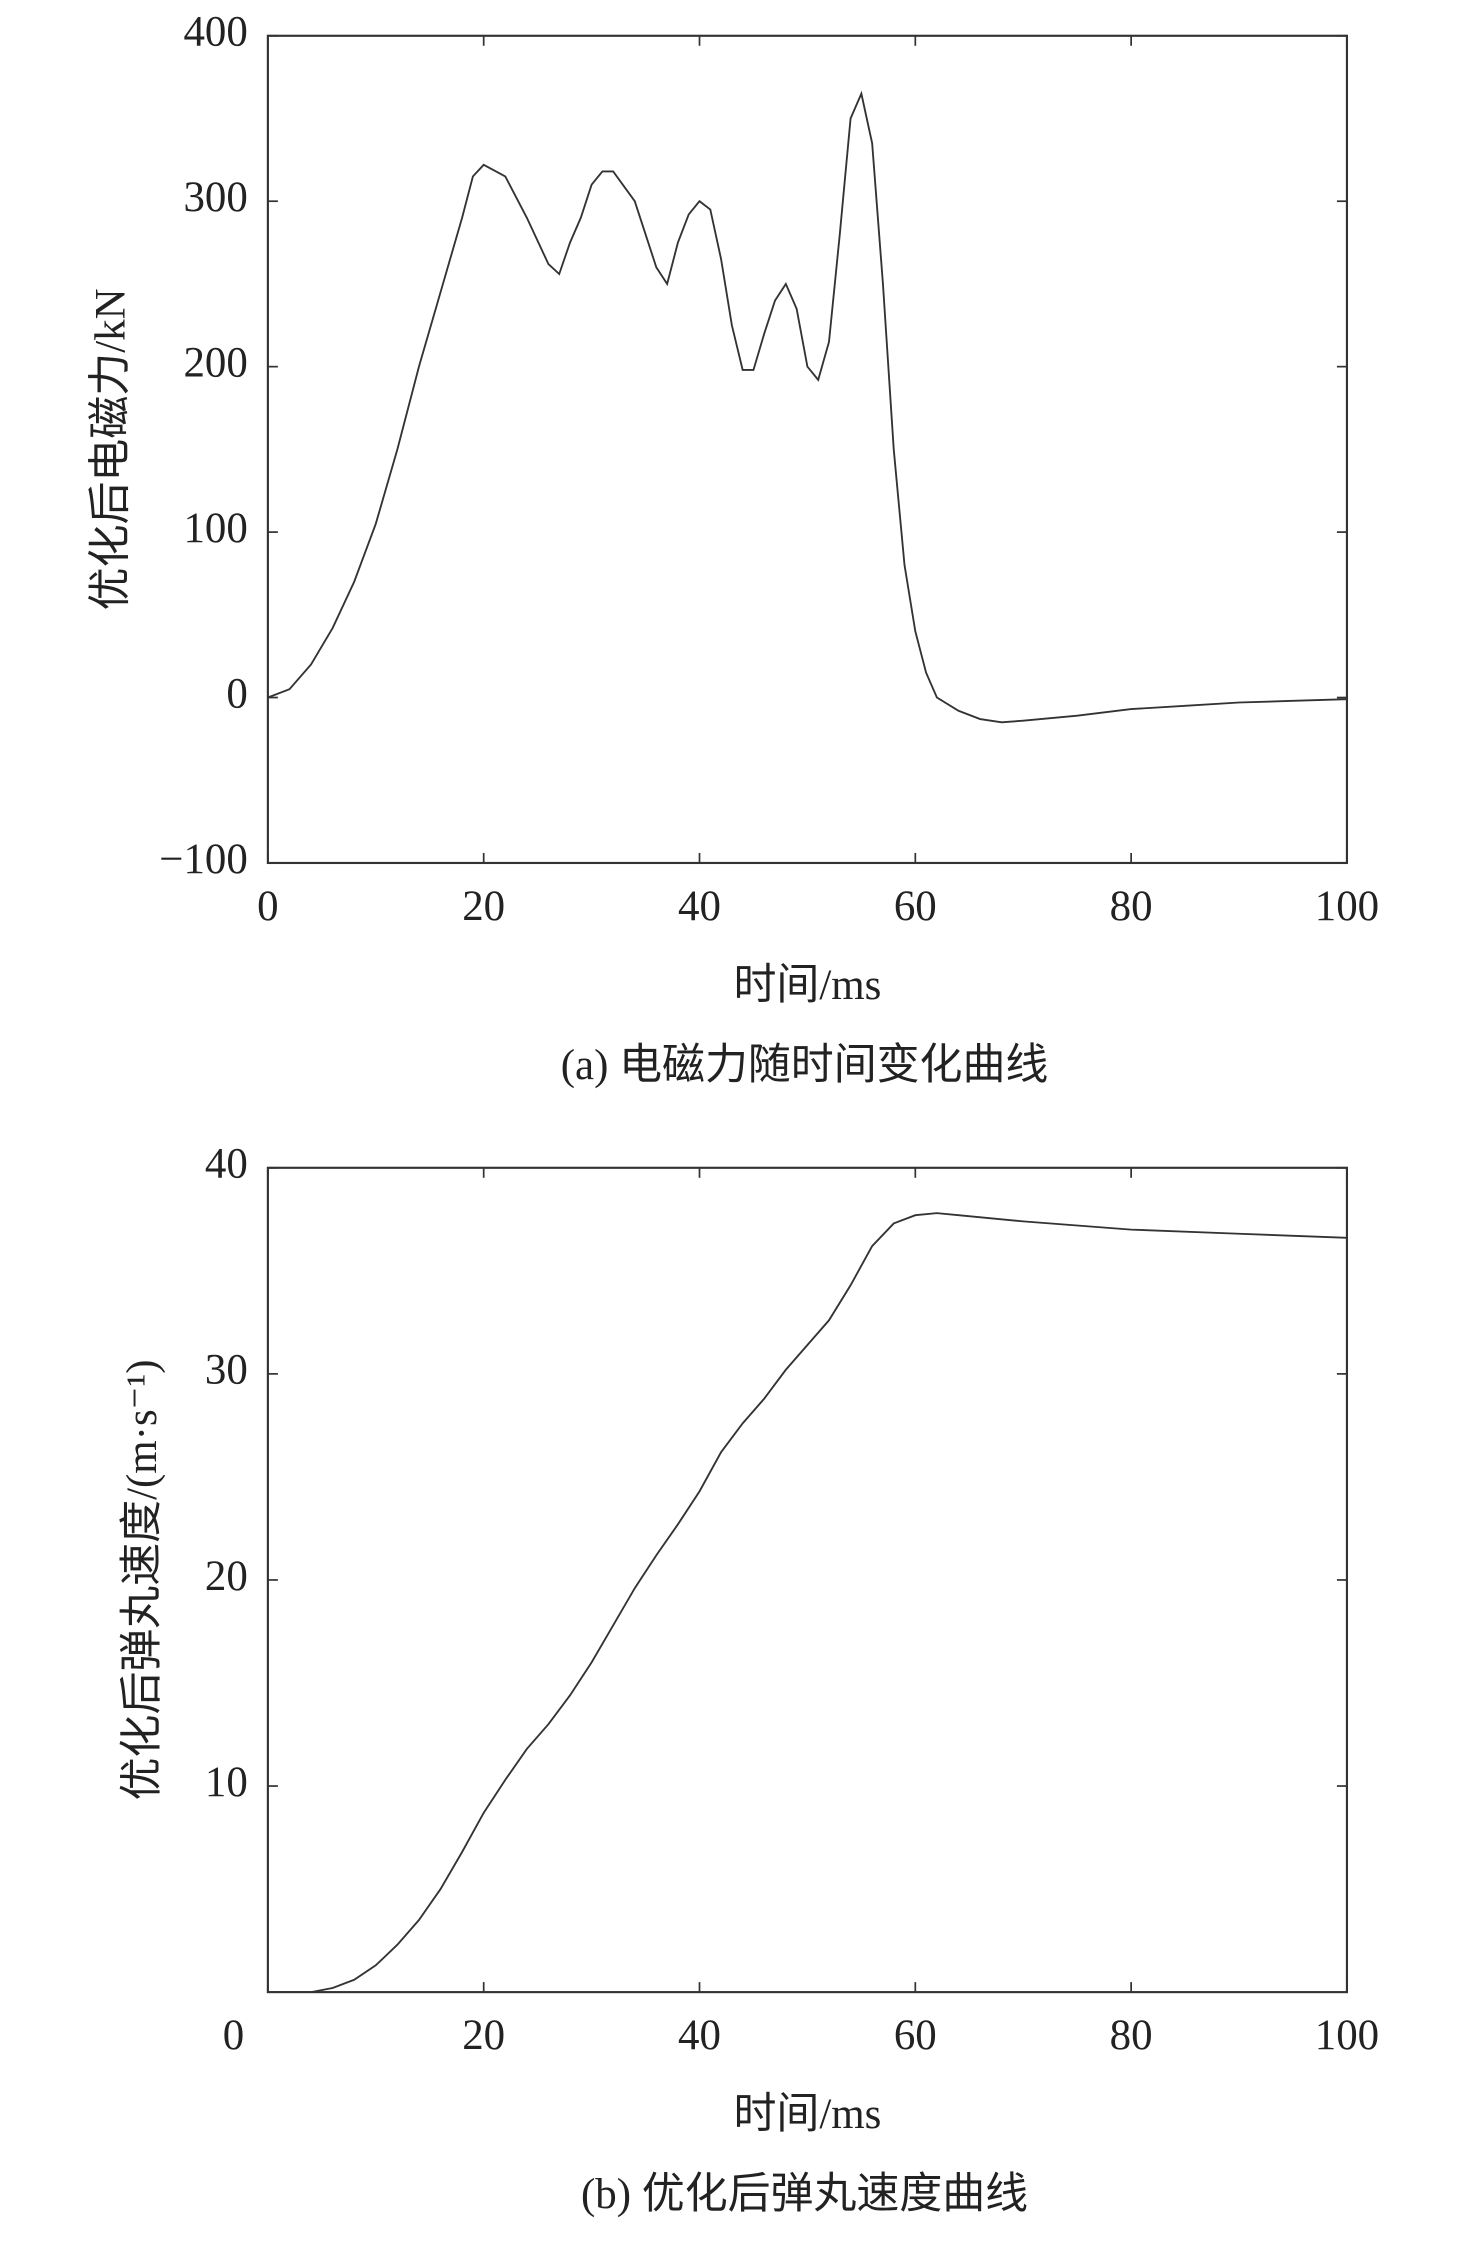 This screenshot has height=2244, width=1476. What do you see at coordinates (226, 1782) in the screenshot?
I see `y-tick-label: 10` at bounding box center [226, 1782].